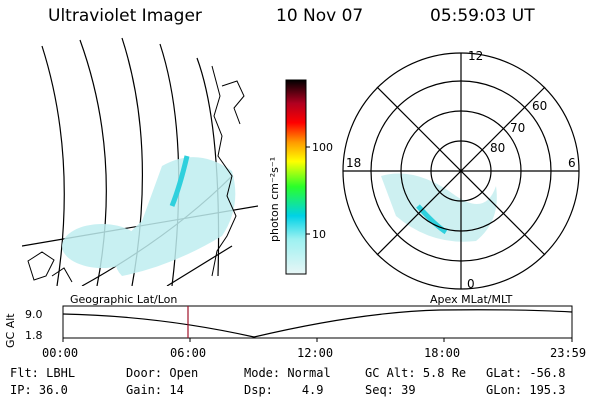  What do you see at coordinates (353, 163) in the screenshot?
I see `mlt-label: 18` at bounding box center [353, 163].